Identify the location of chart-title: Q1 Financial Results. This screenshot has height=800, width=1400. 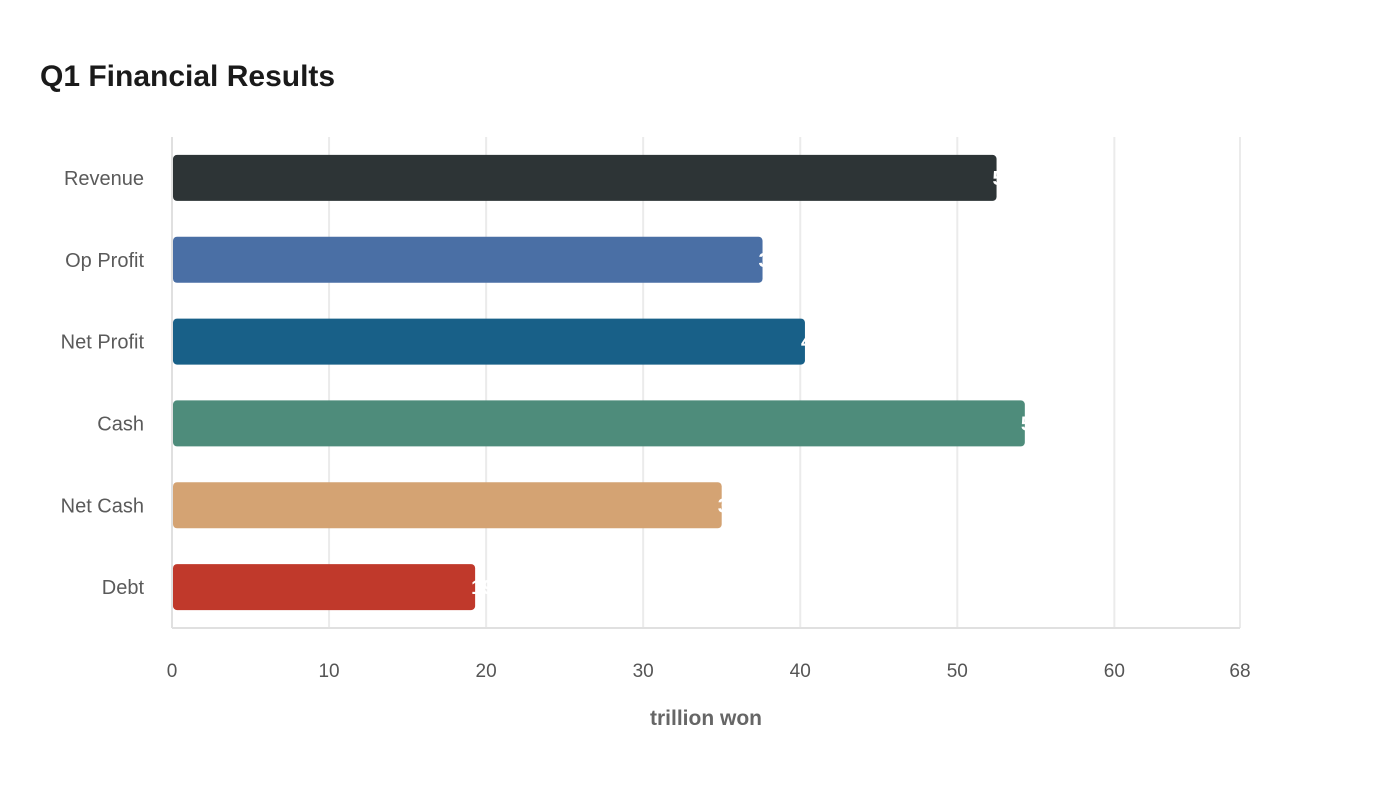
(188, 76).